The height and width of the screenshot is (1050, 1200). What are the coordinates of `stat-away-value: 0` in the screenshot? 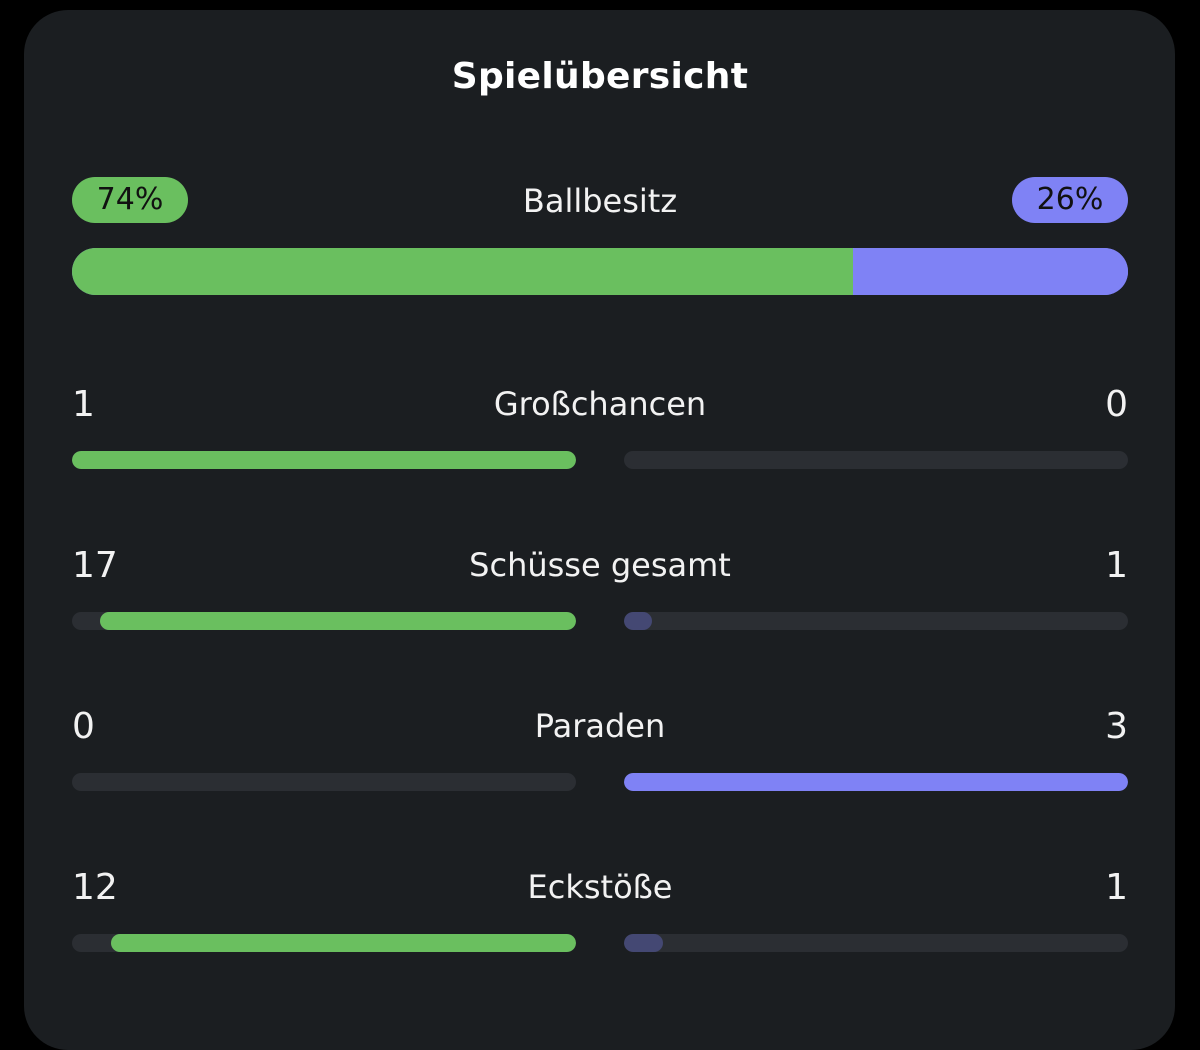 It's located at (1116, 404).